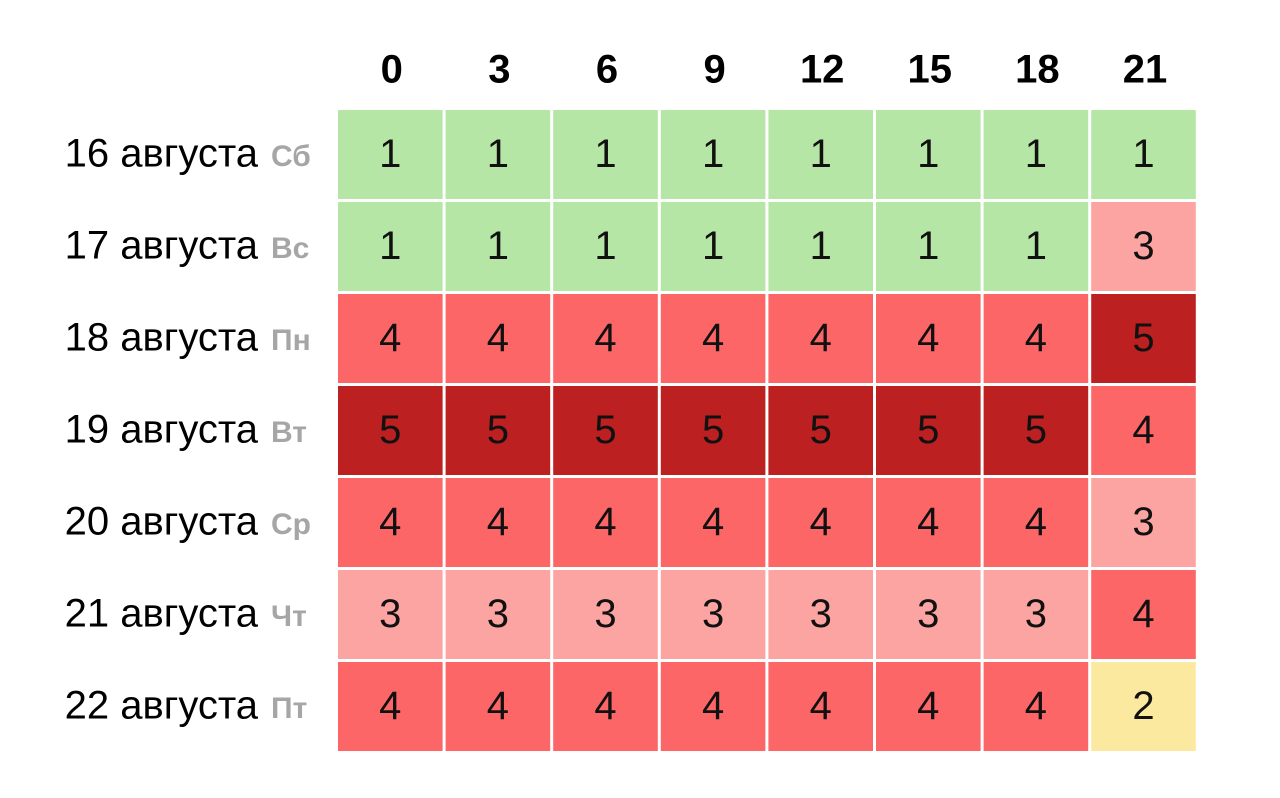  Describe the element at coordinates (291, 524) in the screenshot. I see `weekday-label: Ср` at that location.